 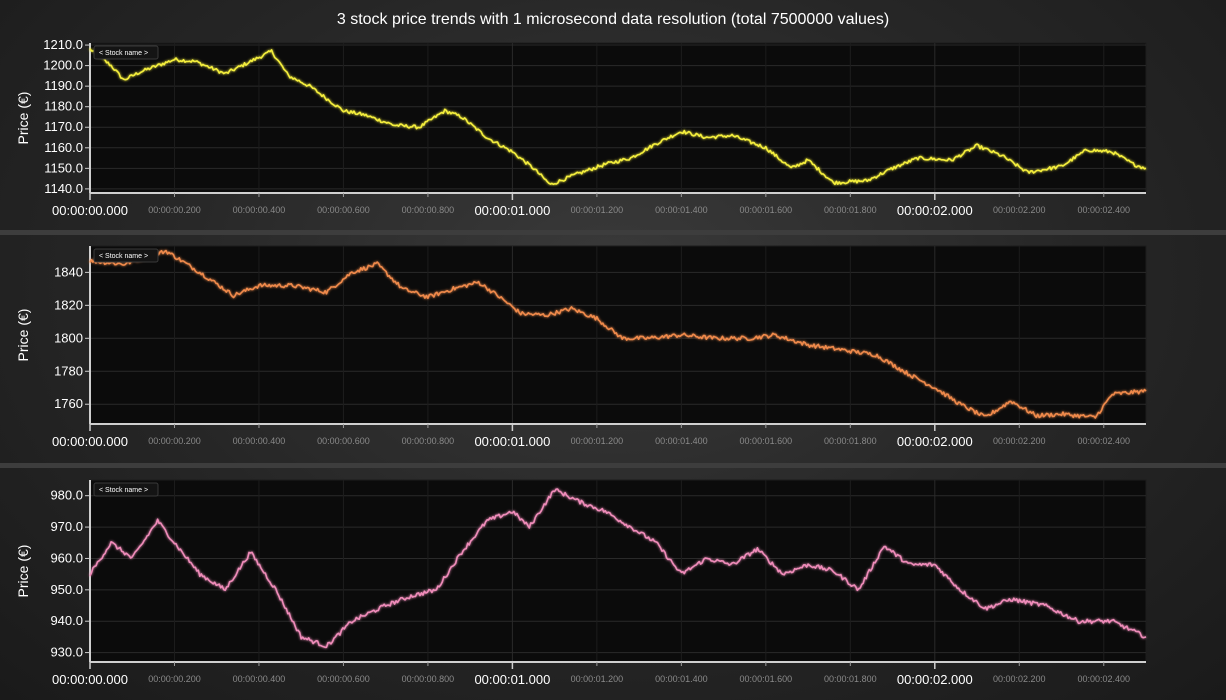 What do you see at coordinates (68, 403) in the screenshot?
I see `y-tick-label: 1760` at bounding box center [68, 403].